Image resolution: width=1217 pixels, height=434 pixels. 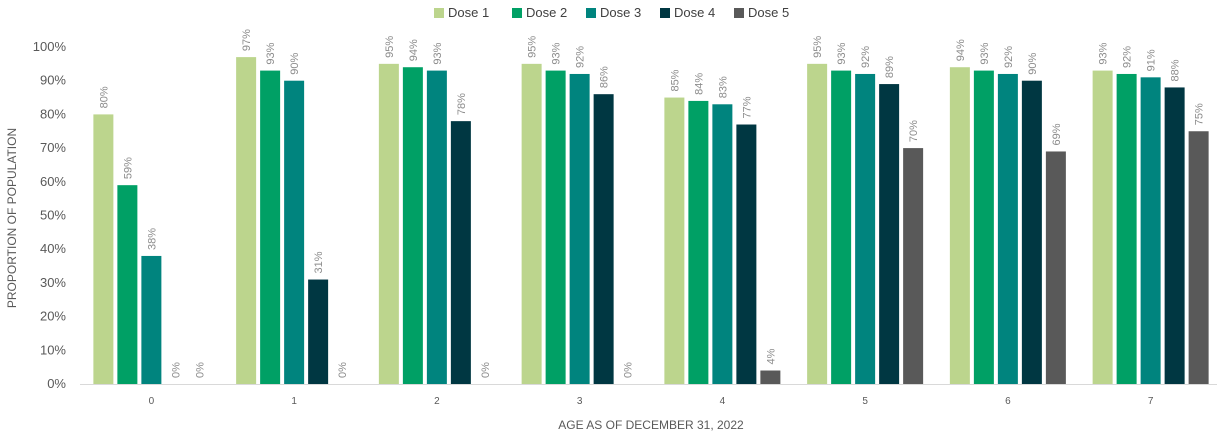 What do you see at coordinates (319, 262) in the screenshot?
I see `data-label: 31%` at bounding box center [319, 262].